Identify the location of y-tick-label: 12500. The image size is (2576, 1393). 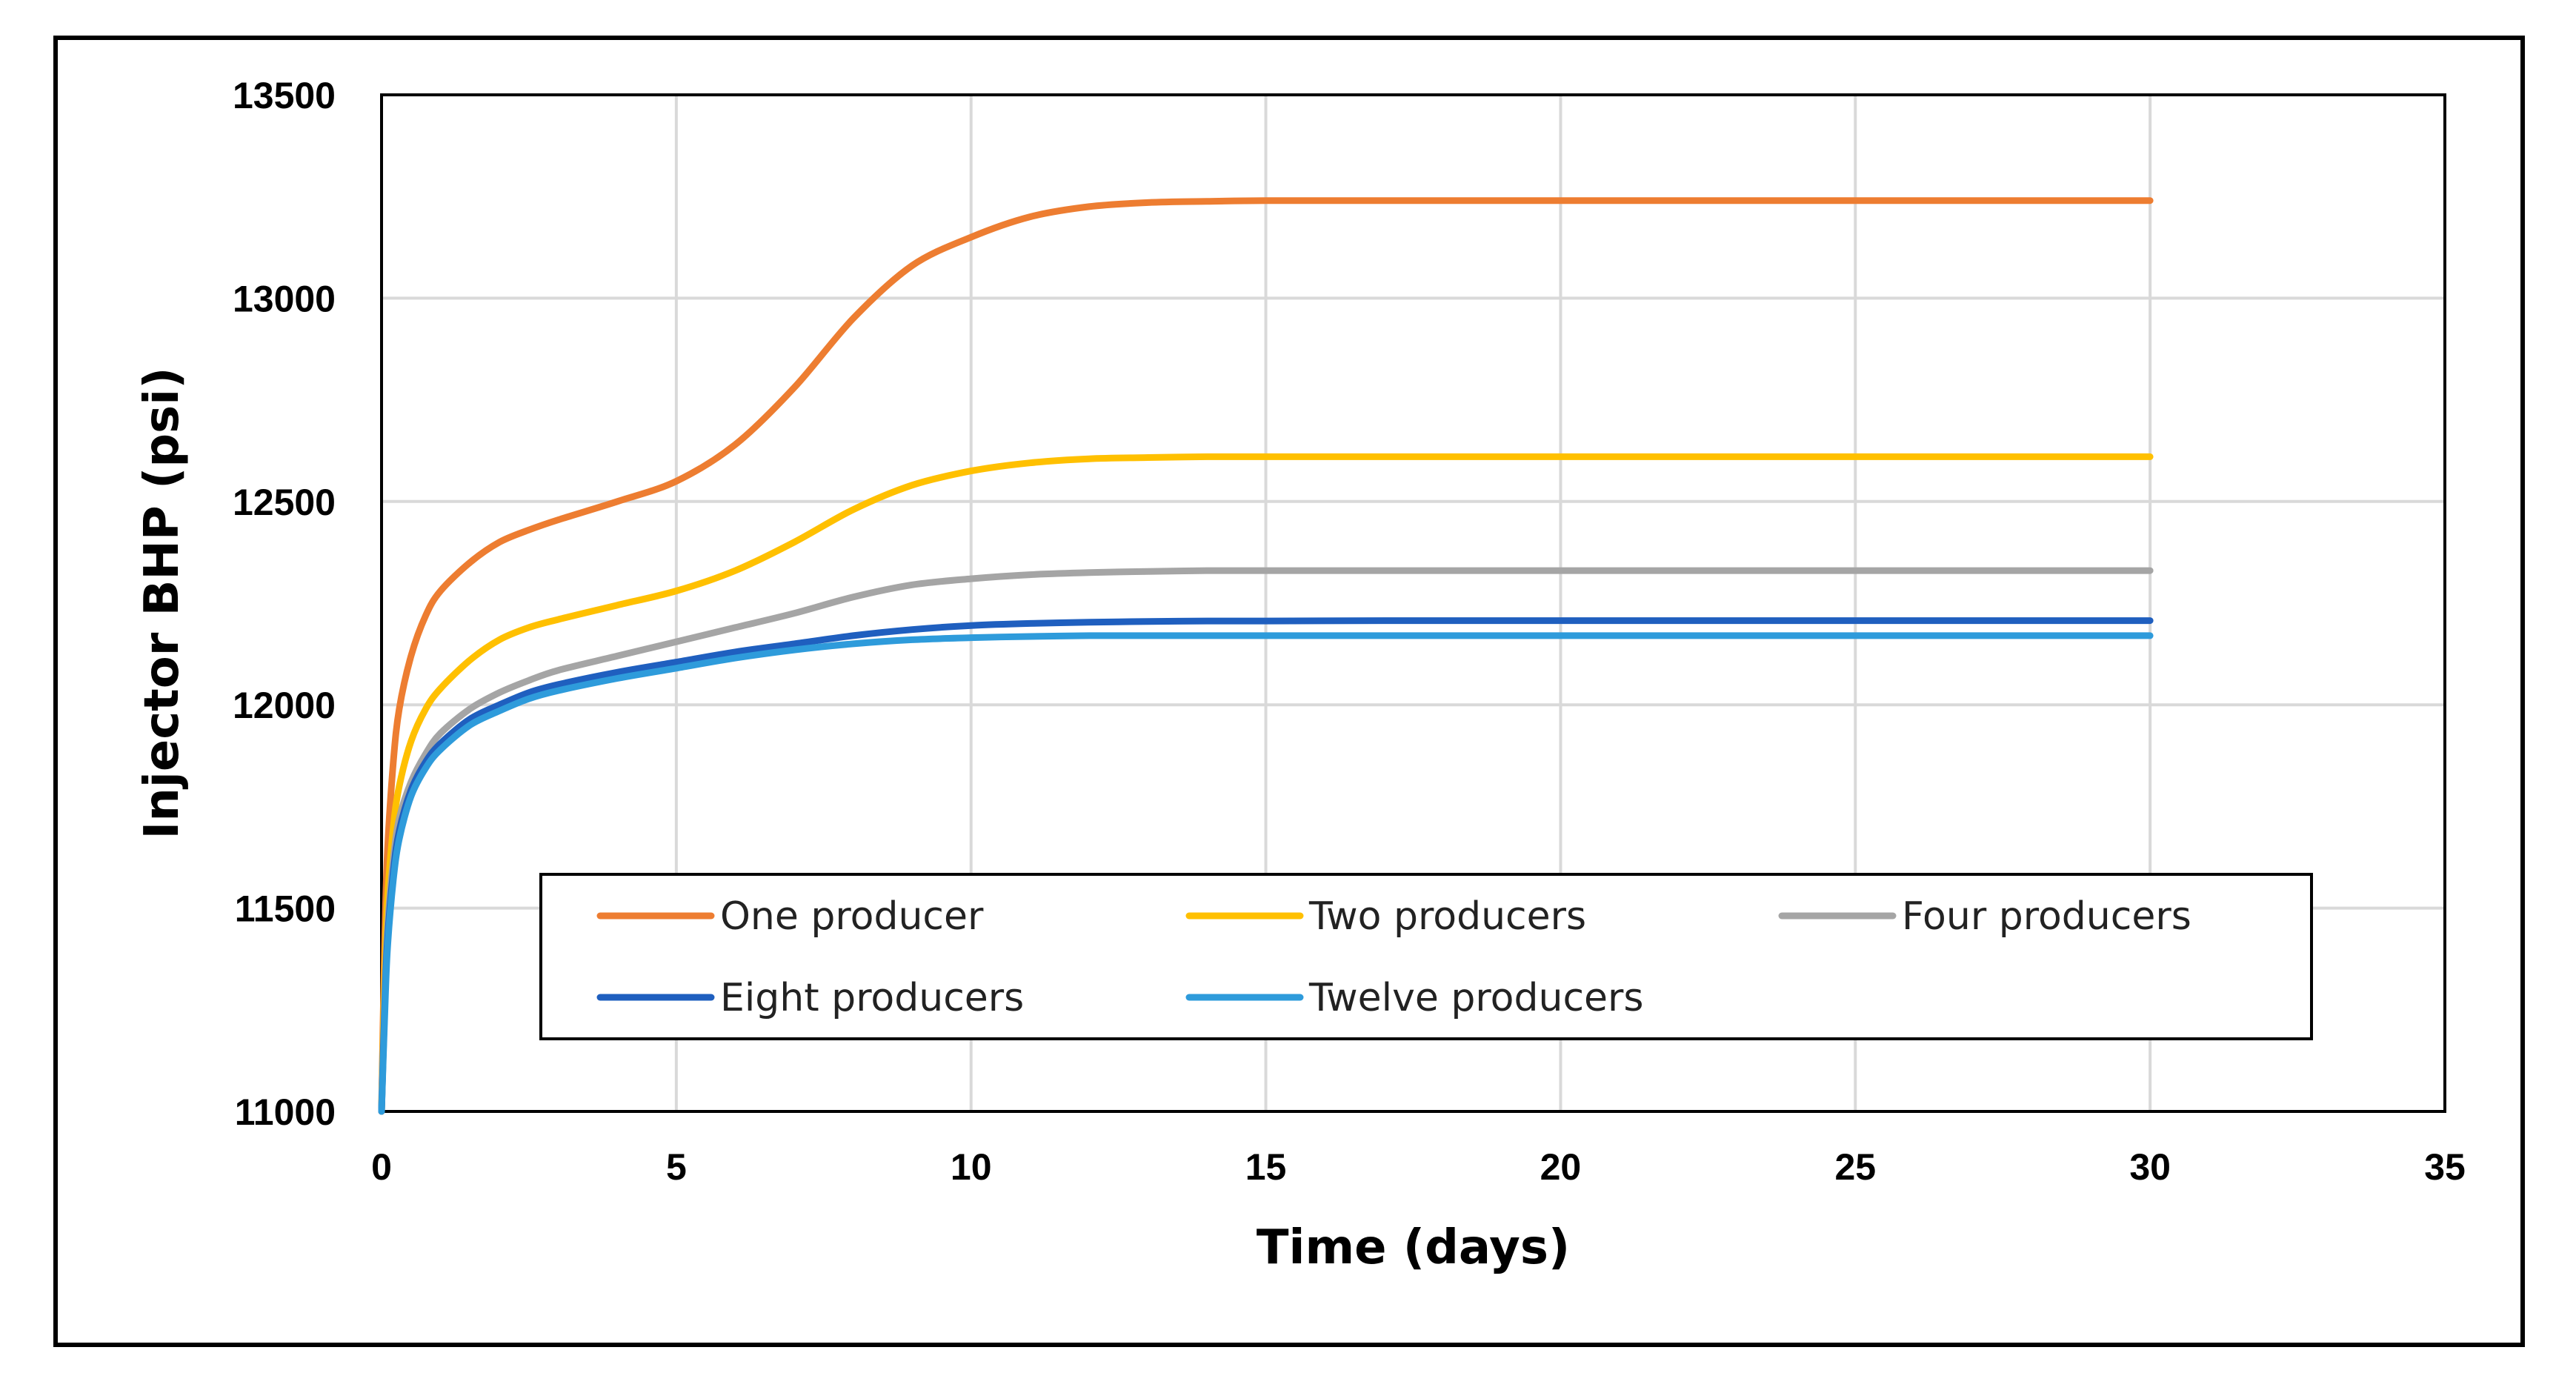
(284, 502).